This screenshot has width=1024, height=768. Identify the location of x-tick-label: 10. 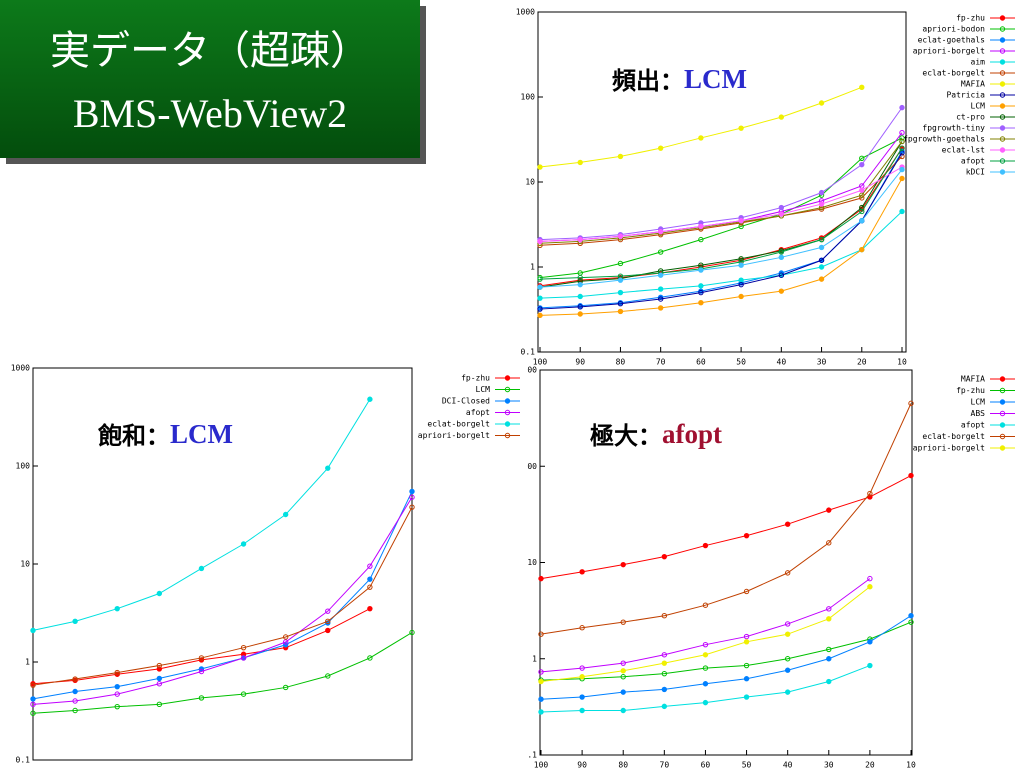
(902, 362).